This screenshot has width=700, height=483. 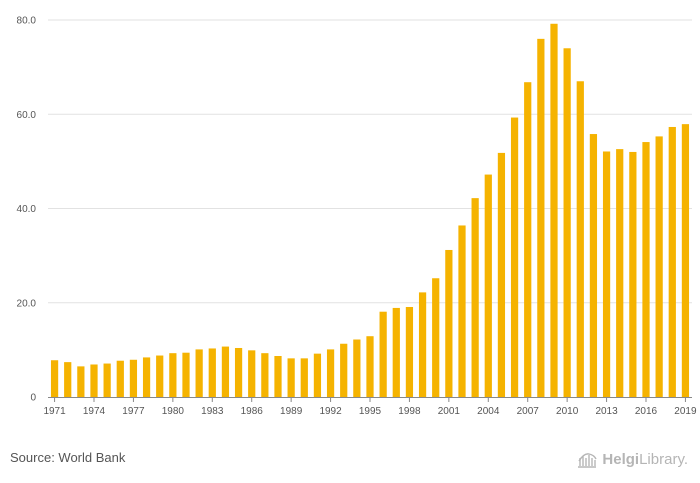 I want to click on bar-1992, so click(x=330, y=373).